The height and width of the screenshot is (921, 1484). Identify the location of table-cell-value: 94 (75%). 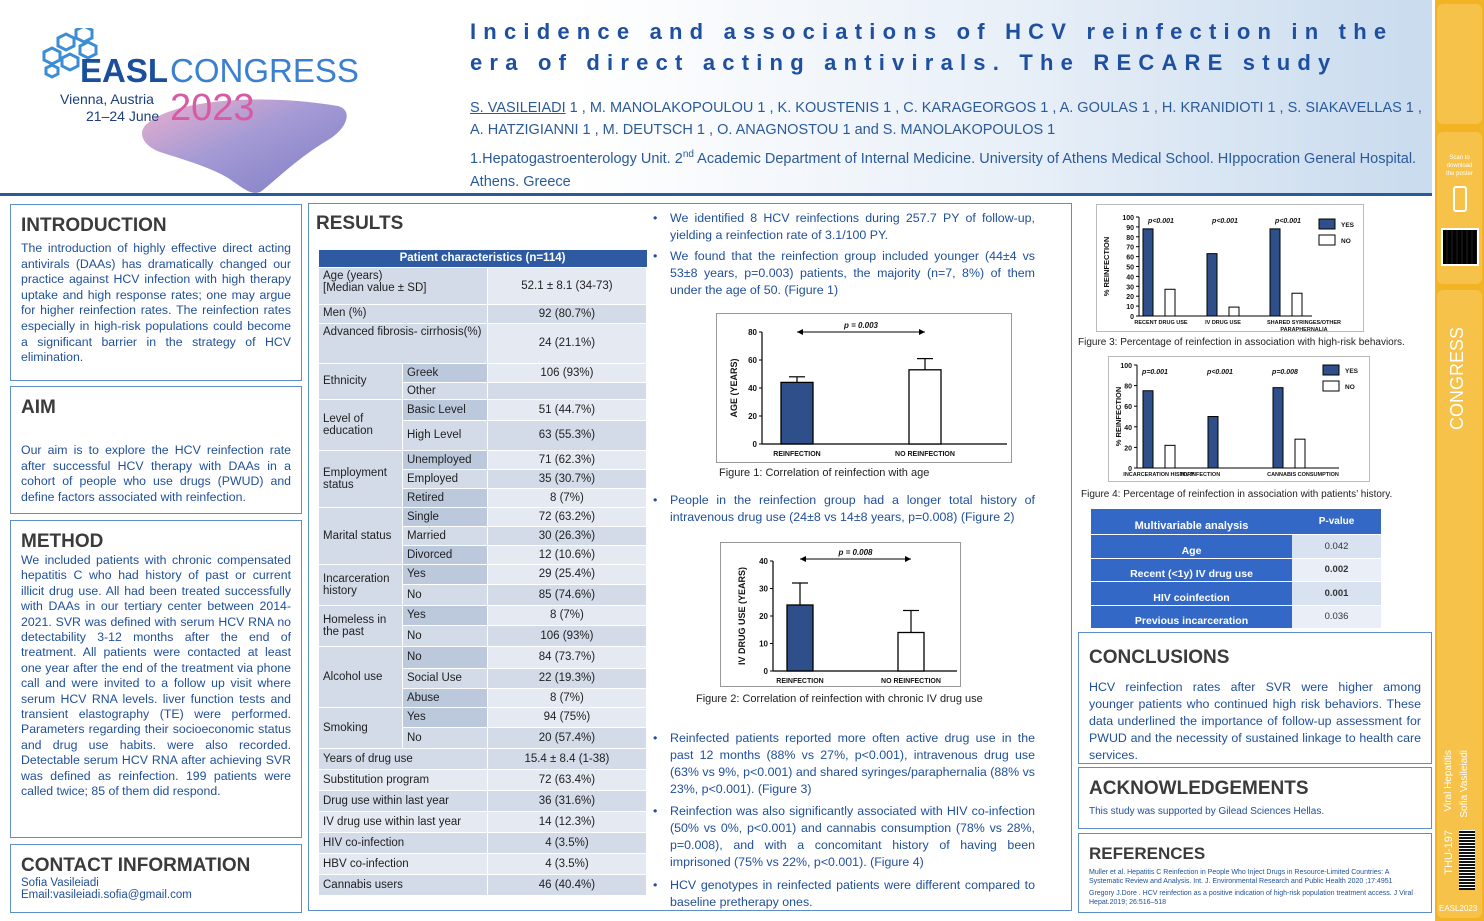
(567, 717).